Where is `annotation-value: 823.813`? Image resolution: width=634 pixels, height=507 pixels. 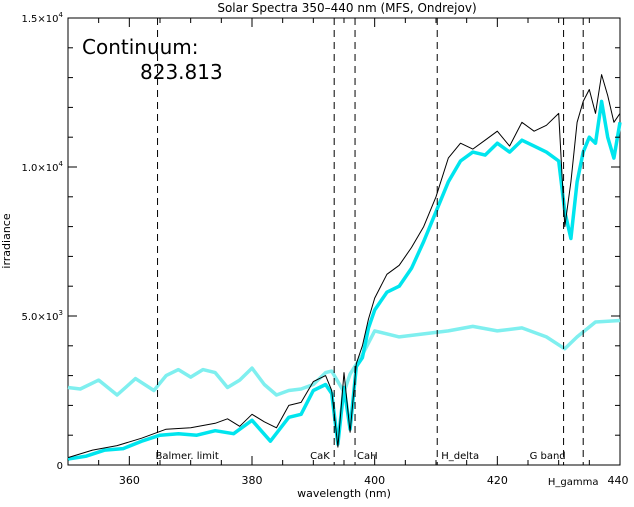 annotation-value: 823.813 is located at coordinates (181, 72).